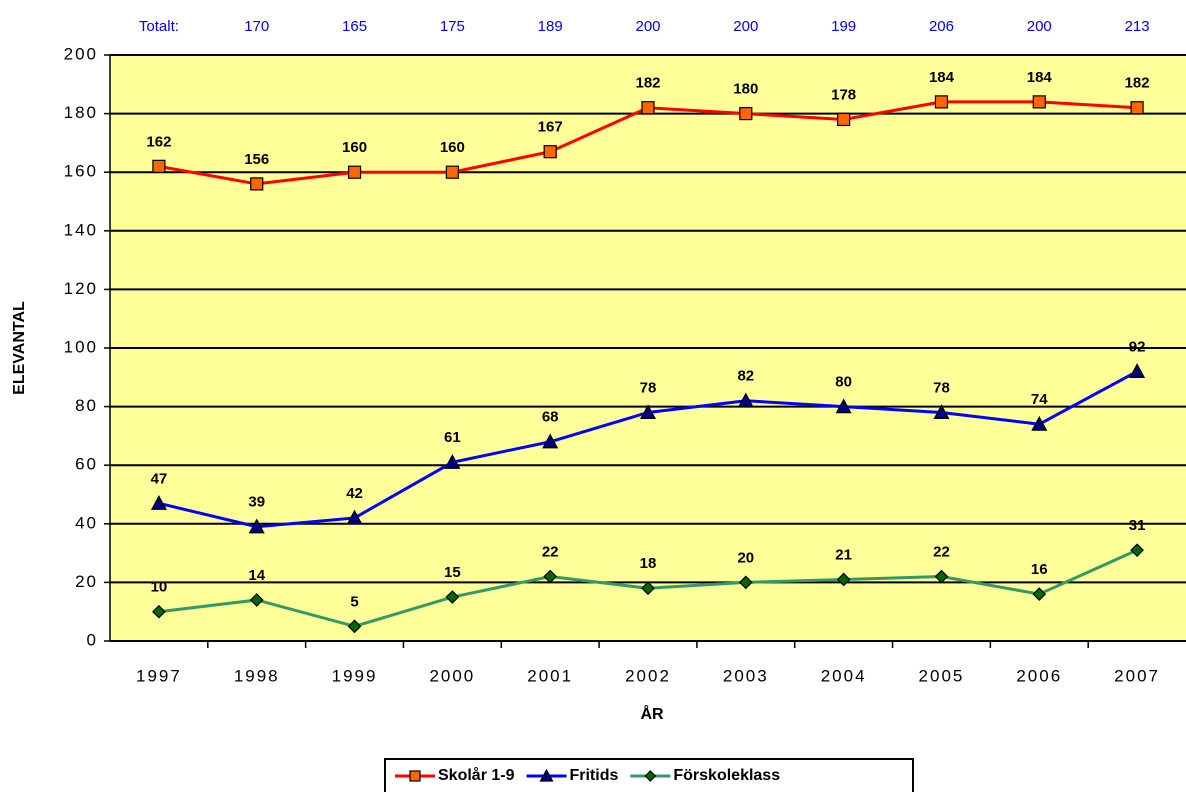 This screenshot has width=1186, height=792. Describe the element at coordinates (81, 288) in the screenshot. I see `y-tick-label: 120` at that location.